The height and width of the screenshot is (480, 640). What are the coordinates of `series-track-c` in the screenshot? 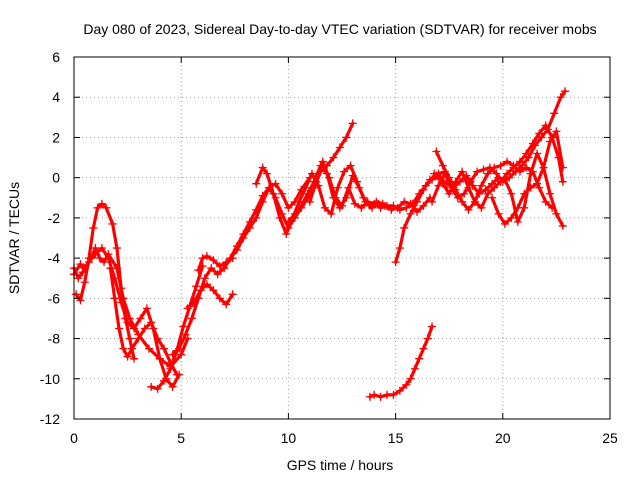 It's located at (126, 317).